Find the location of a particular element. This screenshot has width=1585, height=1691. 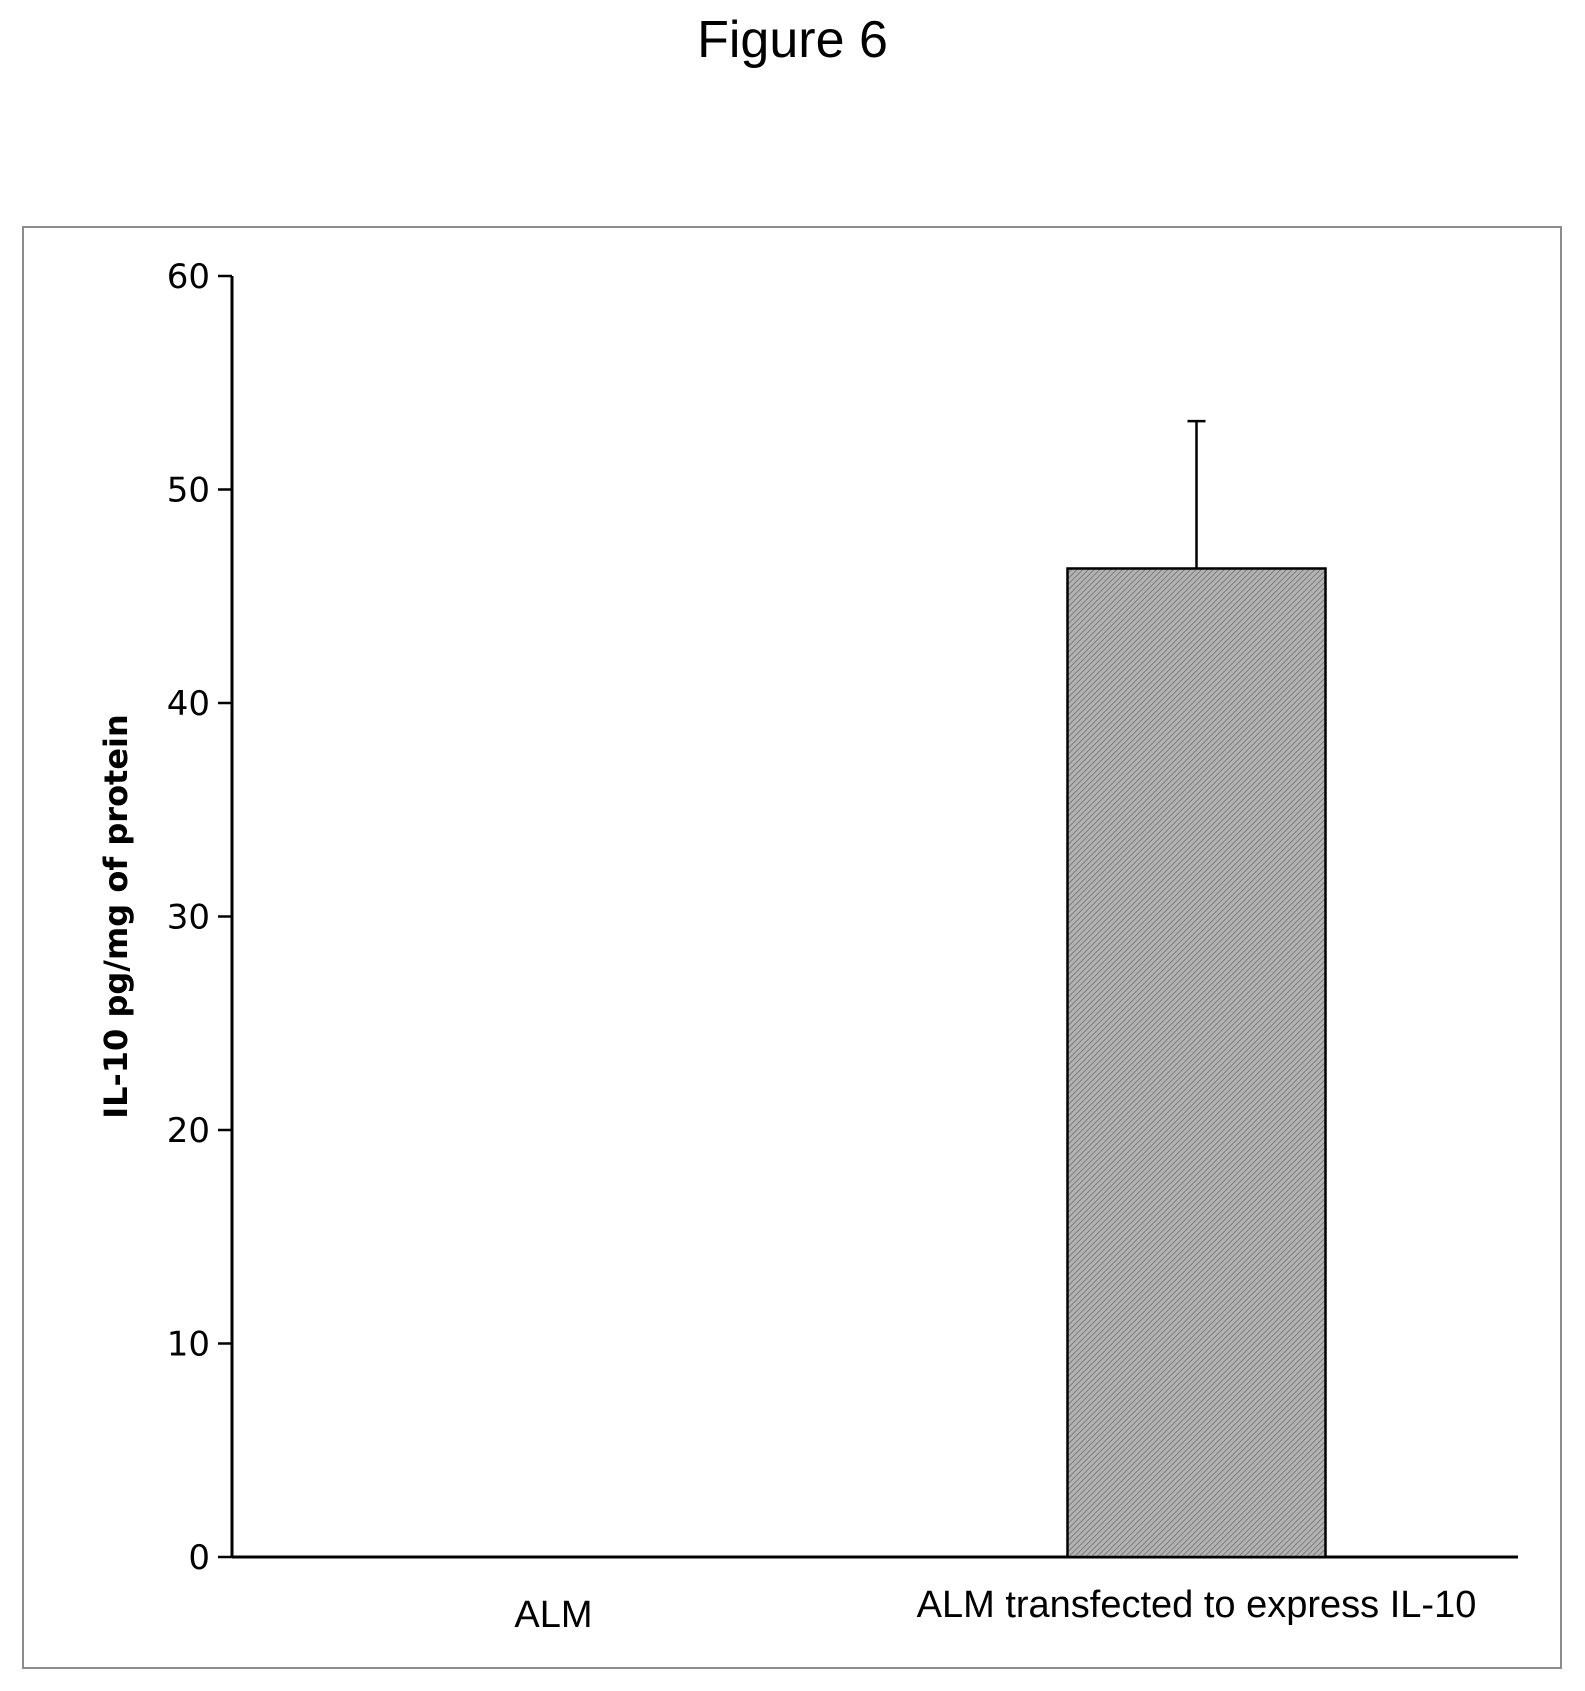

y-tick-label: 60 is located at coordinates (188, 277).